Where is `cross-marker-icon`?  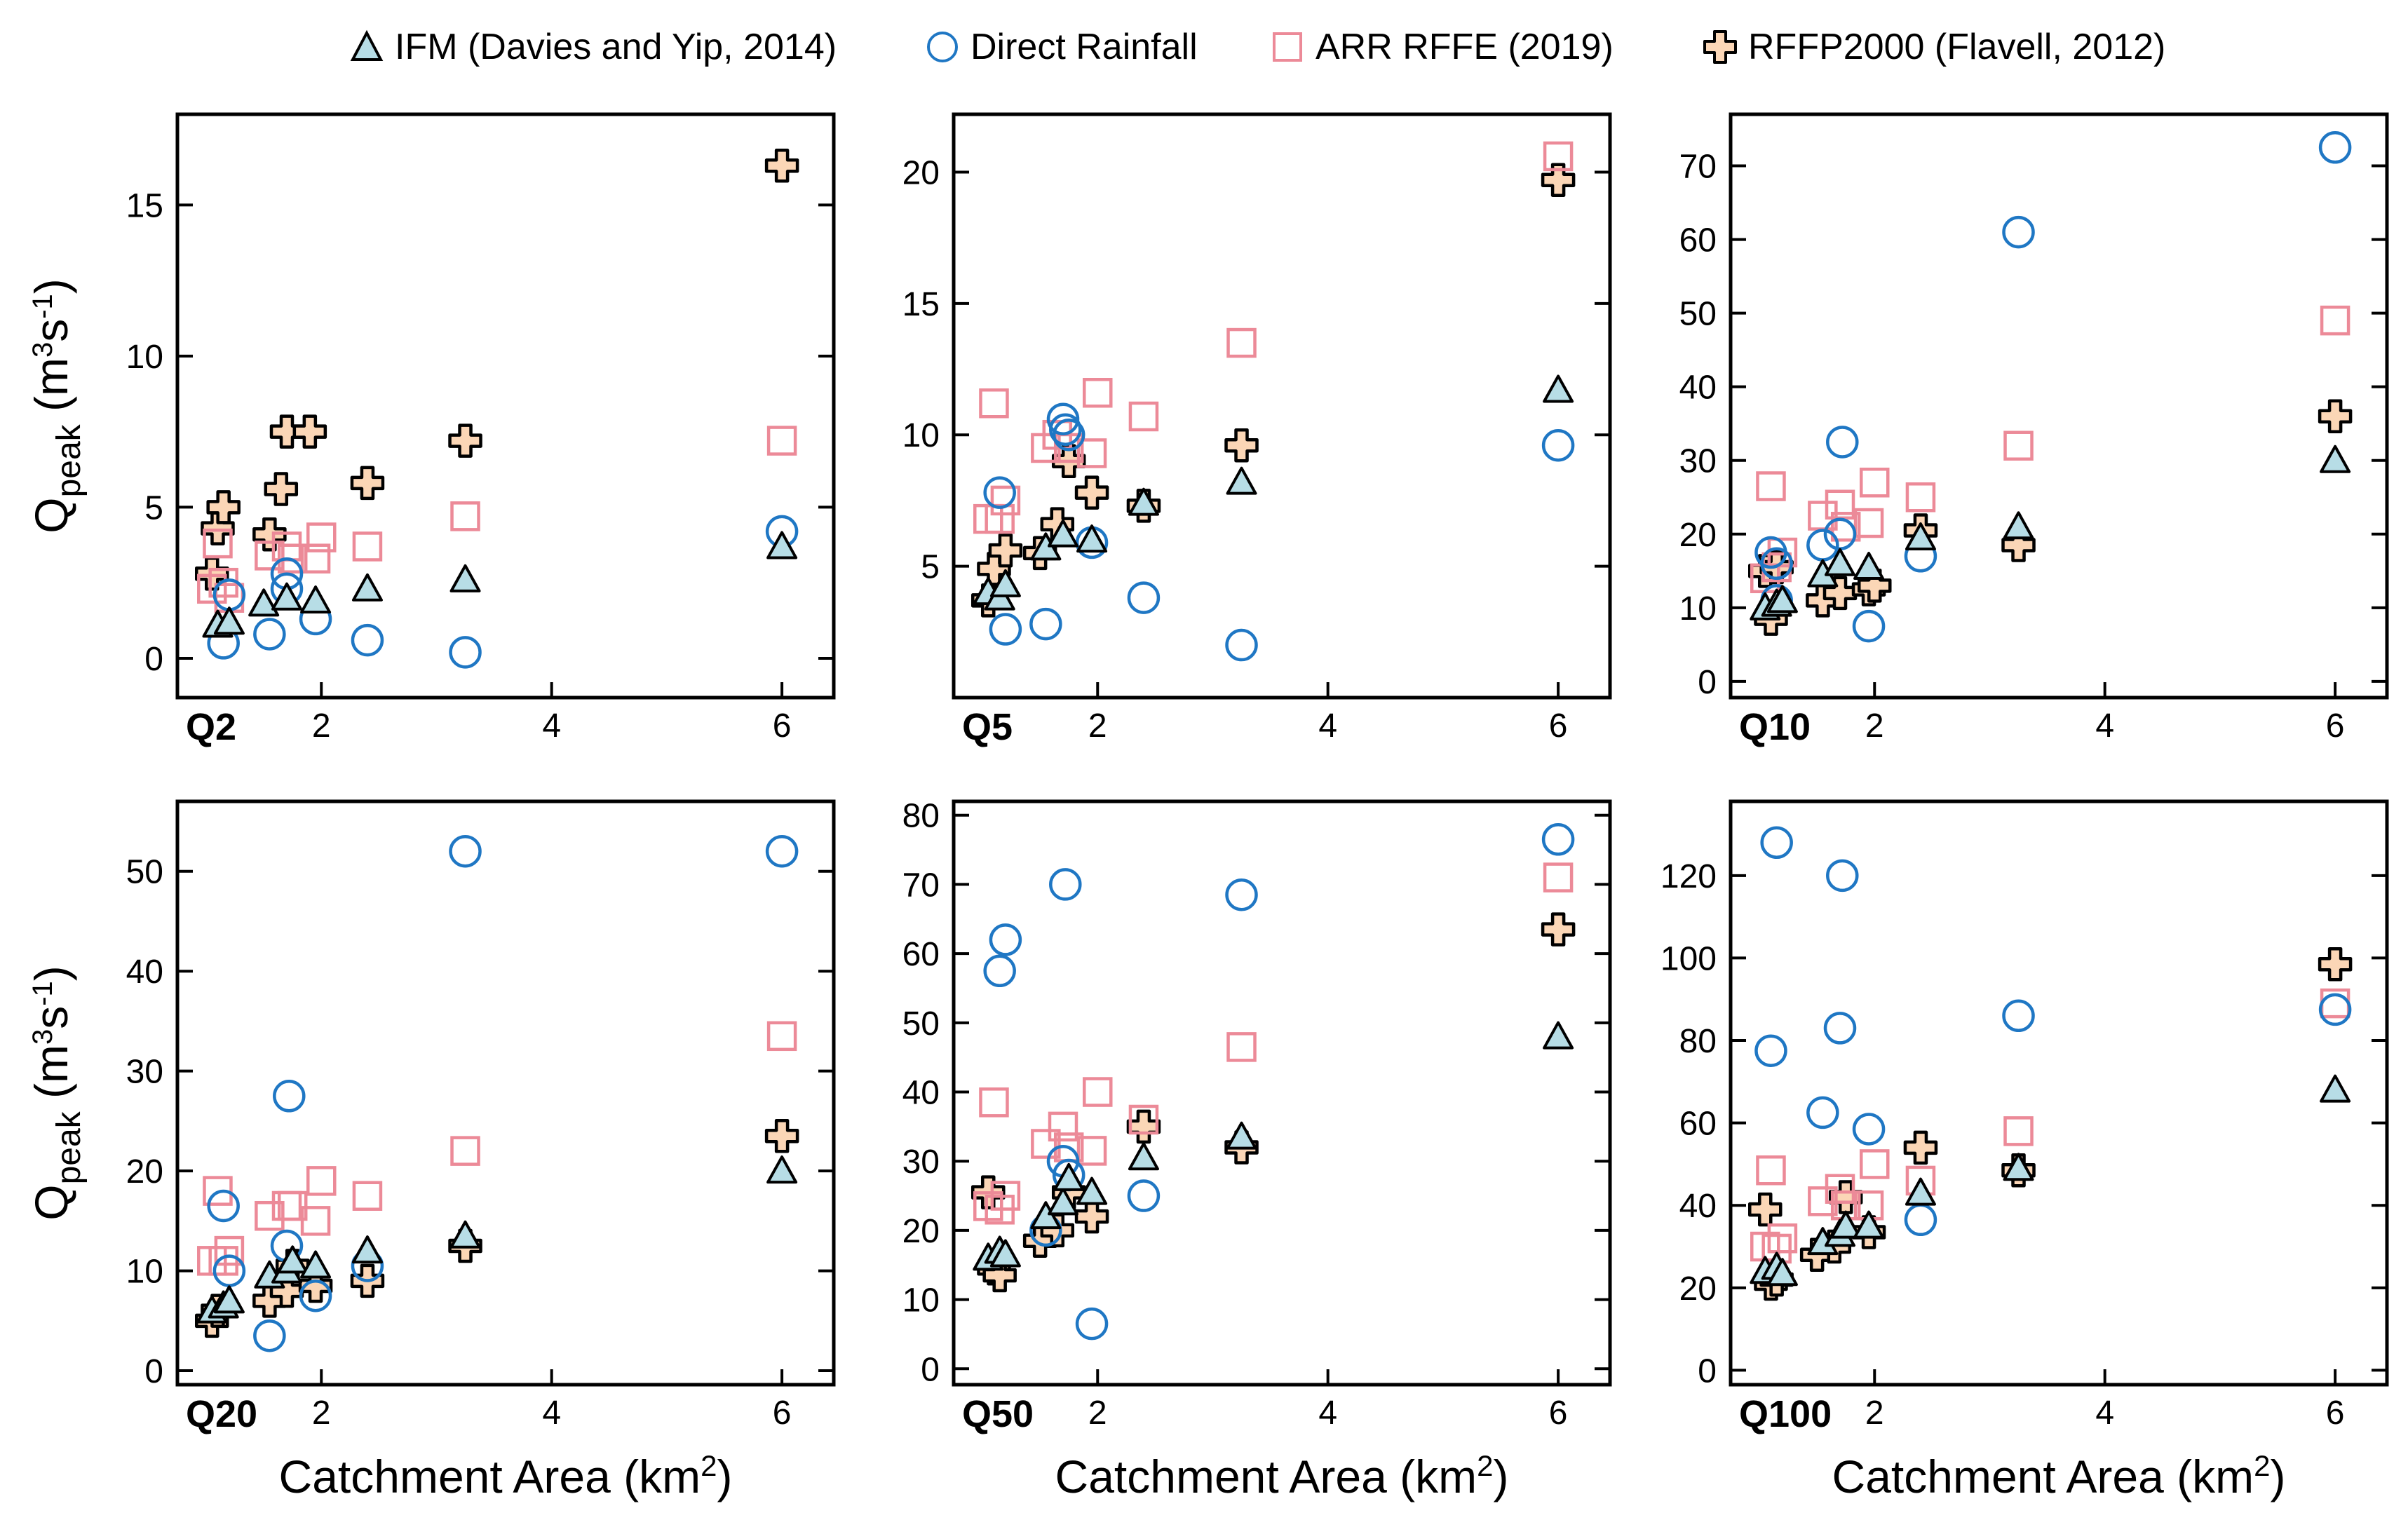
cross-marker-icon is located at coordinates (1720, 47).